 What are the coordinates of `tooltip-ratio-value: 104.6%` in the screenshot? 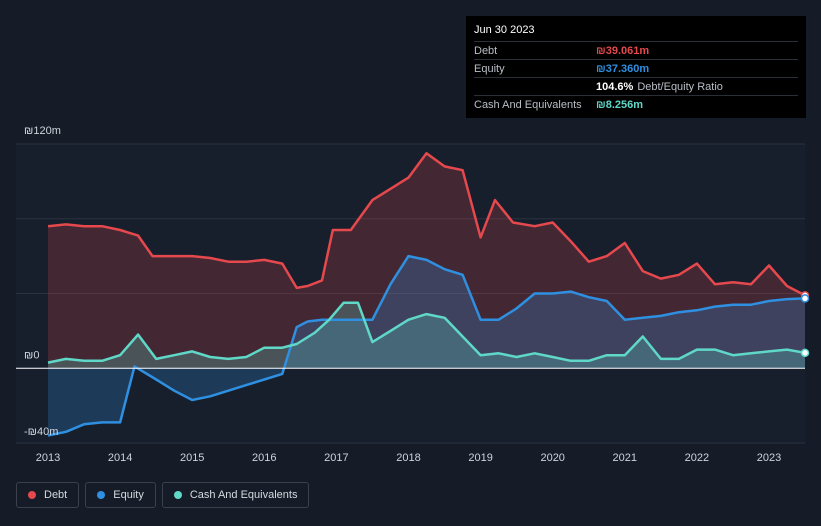 It's located at (615, 86).